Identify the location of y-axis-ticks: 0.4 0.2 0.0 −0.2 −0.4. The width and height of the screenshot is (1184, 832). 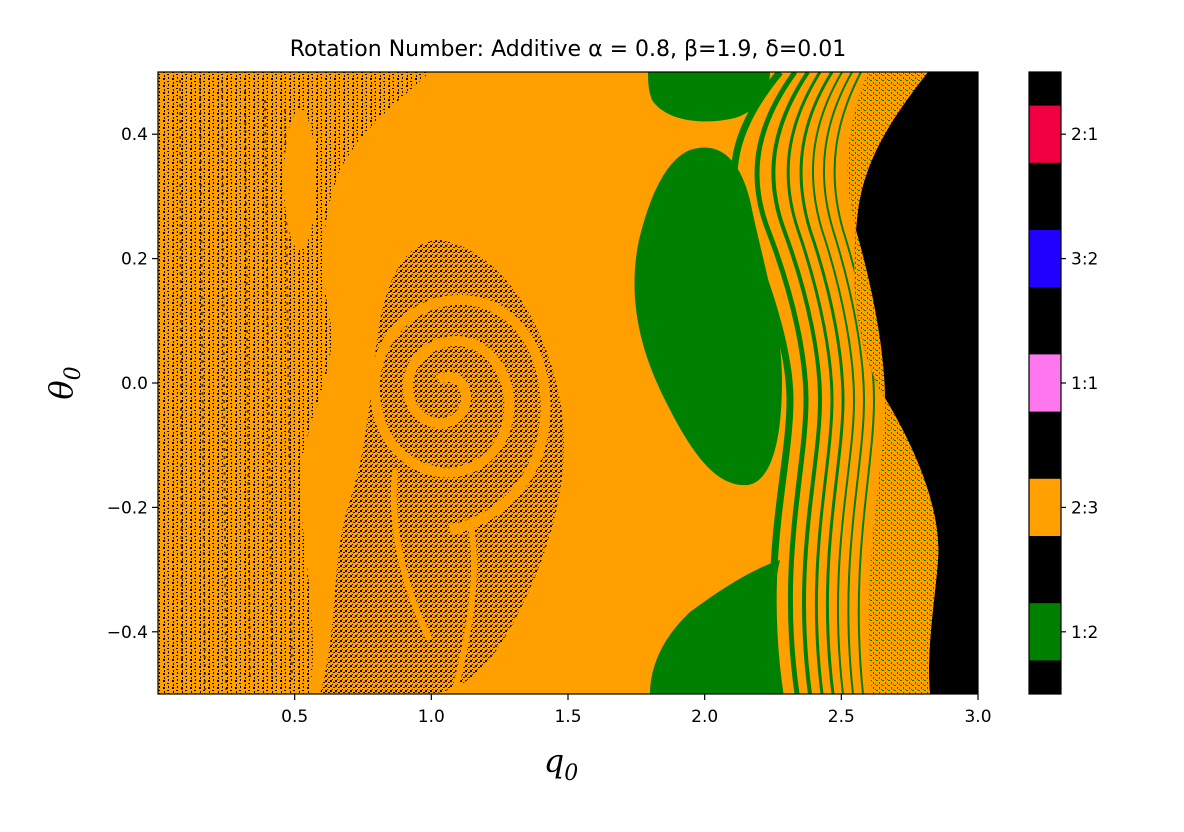
(132, 384).